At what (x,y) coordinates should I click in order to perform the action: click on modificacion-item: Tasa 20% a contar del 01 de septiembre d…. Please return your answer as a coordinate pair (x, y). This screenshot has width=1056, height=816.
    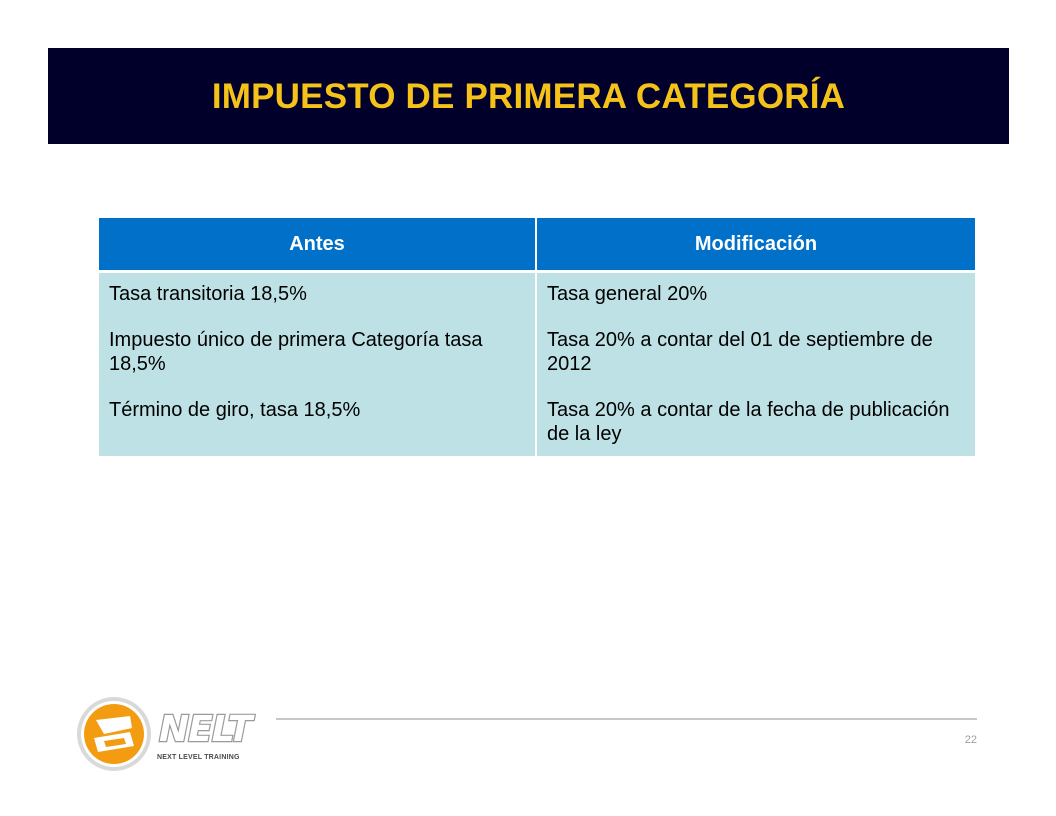
    Looking at the image, I should click on (740, 352).